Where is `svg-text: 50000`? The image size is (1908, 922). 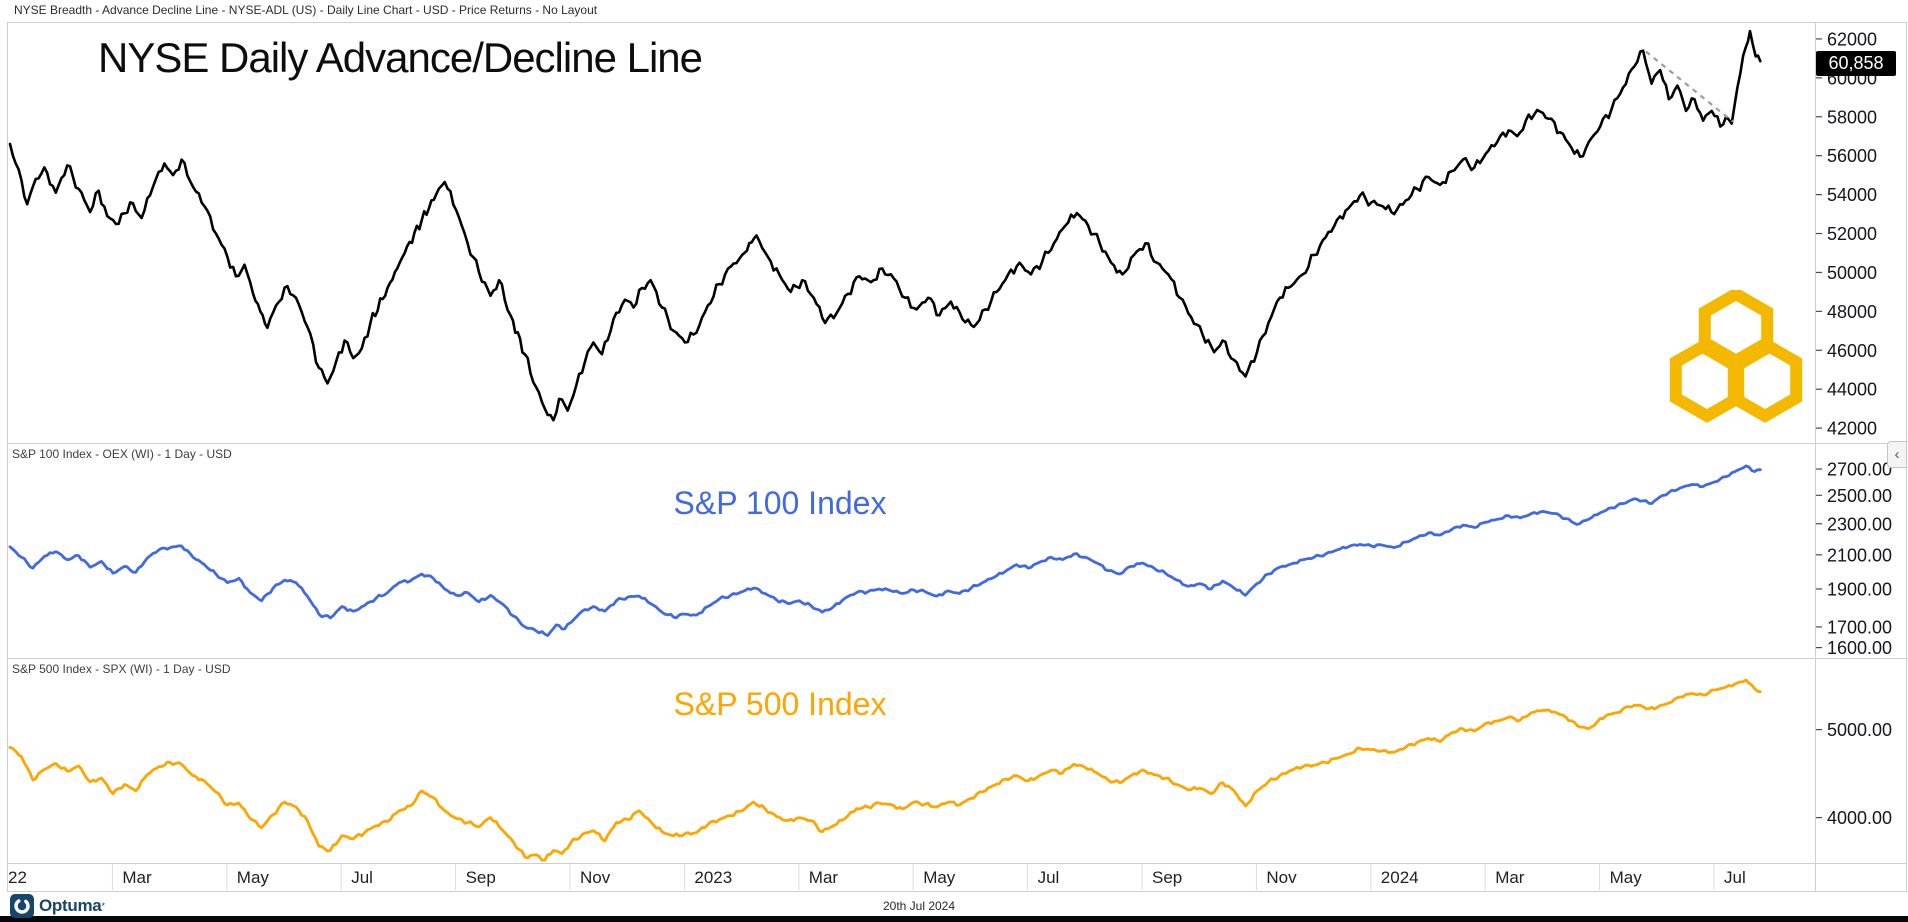 svg-text: 50000 is located at coordinates (1852, 273).